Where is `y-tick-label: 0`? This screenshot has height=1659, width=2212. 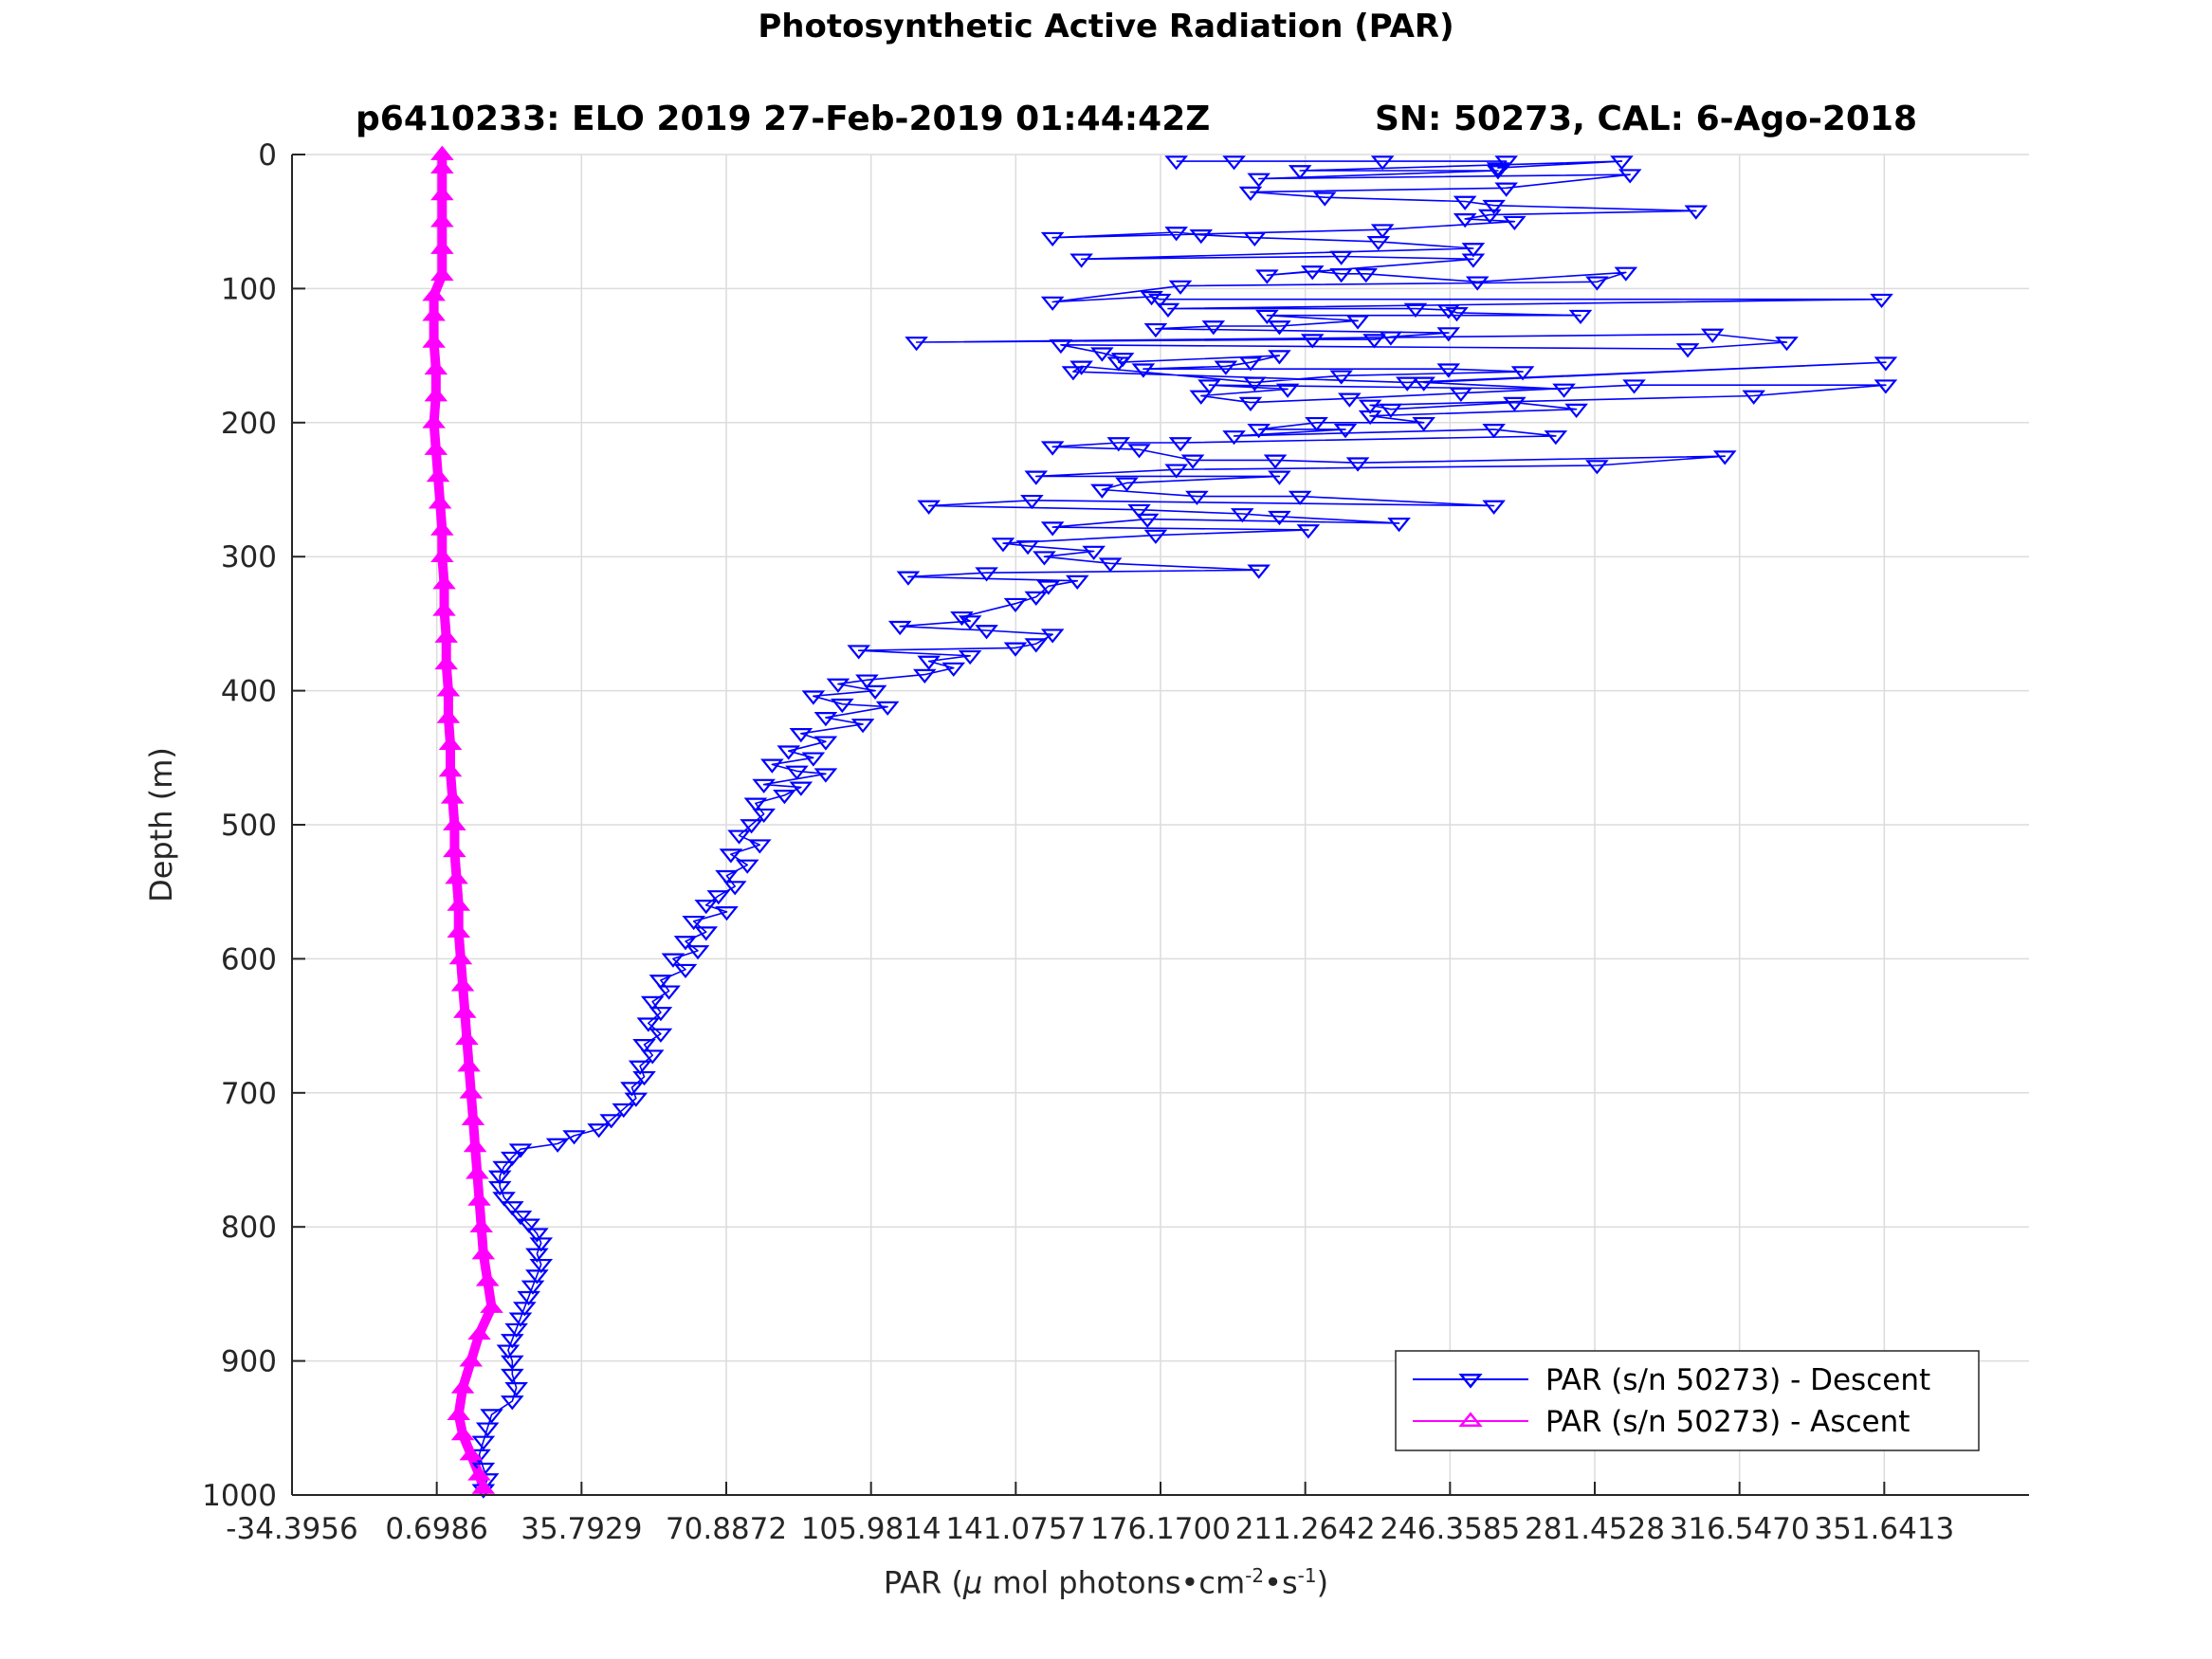
y-tick-label: 0 is located at coordinates (267, 155).